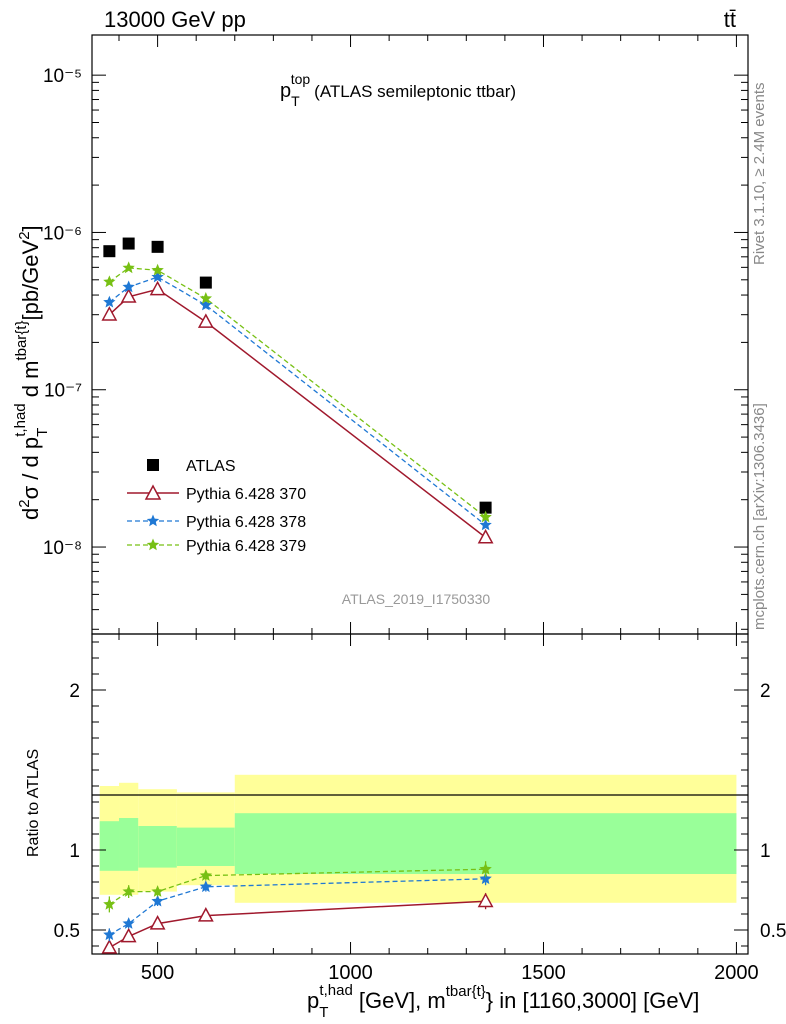 The image size is (786, 1024). What do you see at coordinates (62, 76) in the screenshot?
I see `y-tick-label: 10⁻⁵` at bounding box center [62, 76].